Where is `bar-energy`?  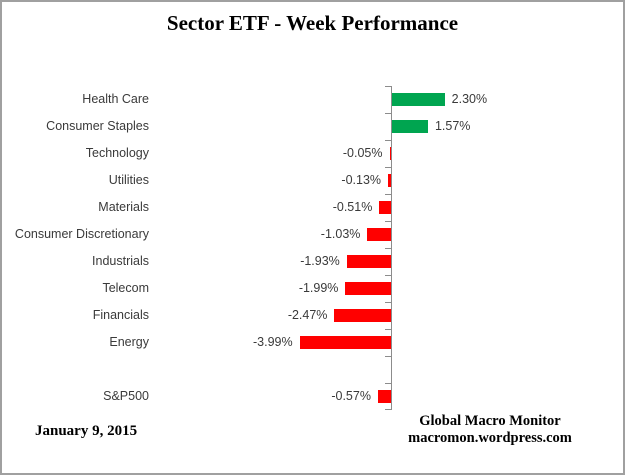 bar-energy is located at coordinates (345, 342).